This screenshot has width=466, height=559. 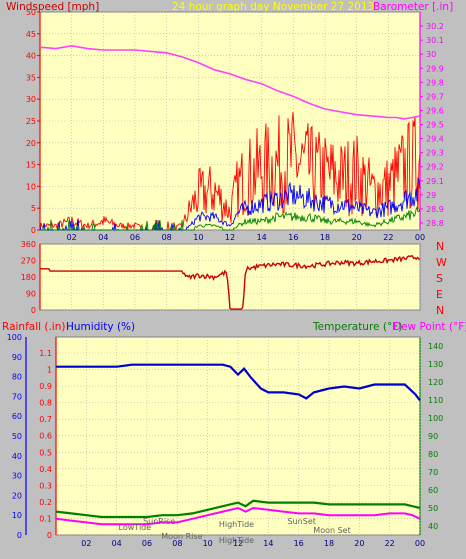 What do you see at coordinates (433, 436) in the screenshot?
I see `temp-tick-label: 90` at bounding box center [433, 436].